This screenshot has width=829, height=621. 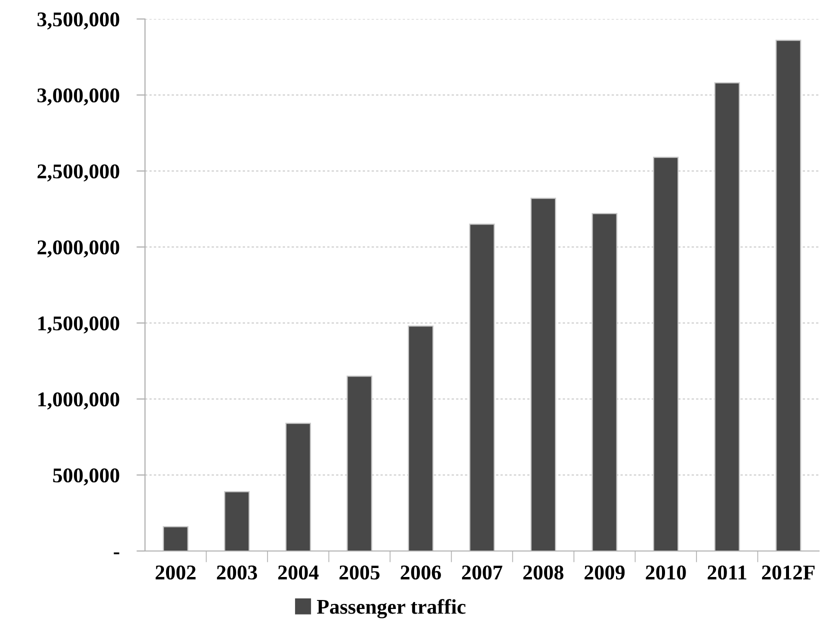 I want to click on x-tick-label: 2002, so click(x=176, y=572).